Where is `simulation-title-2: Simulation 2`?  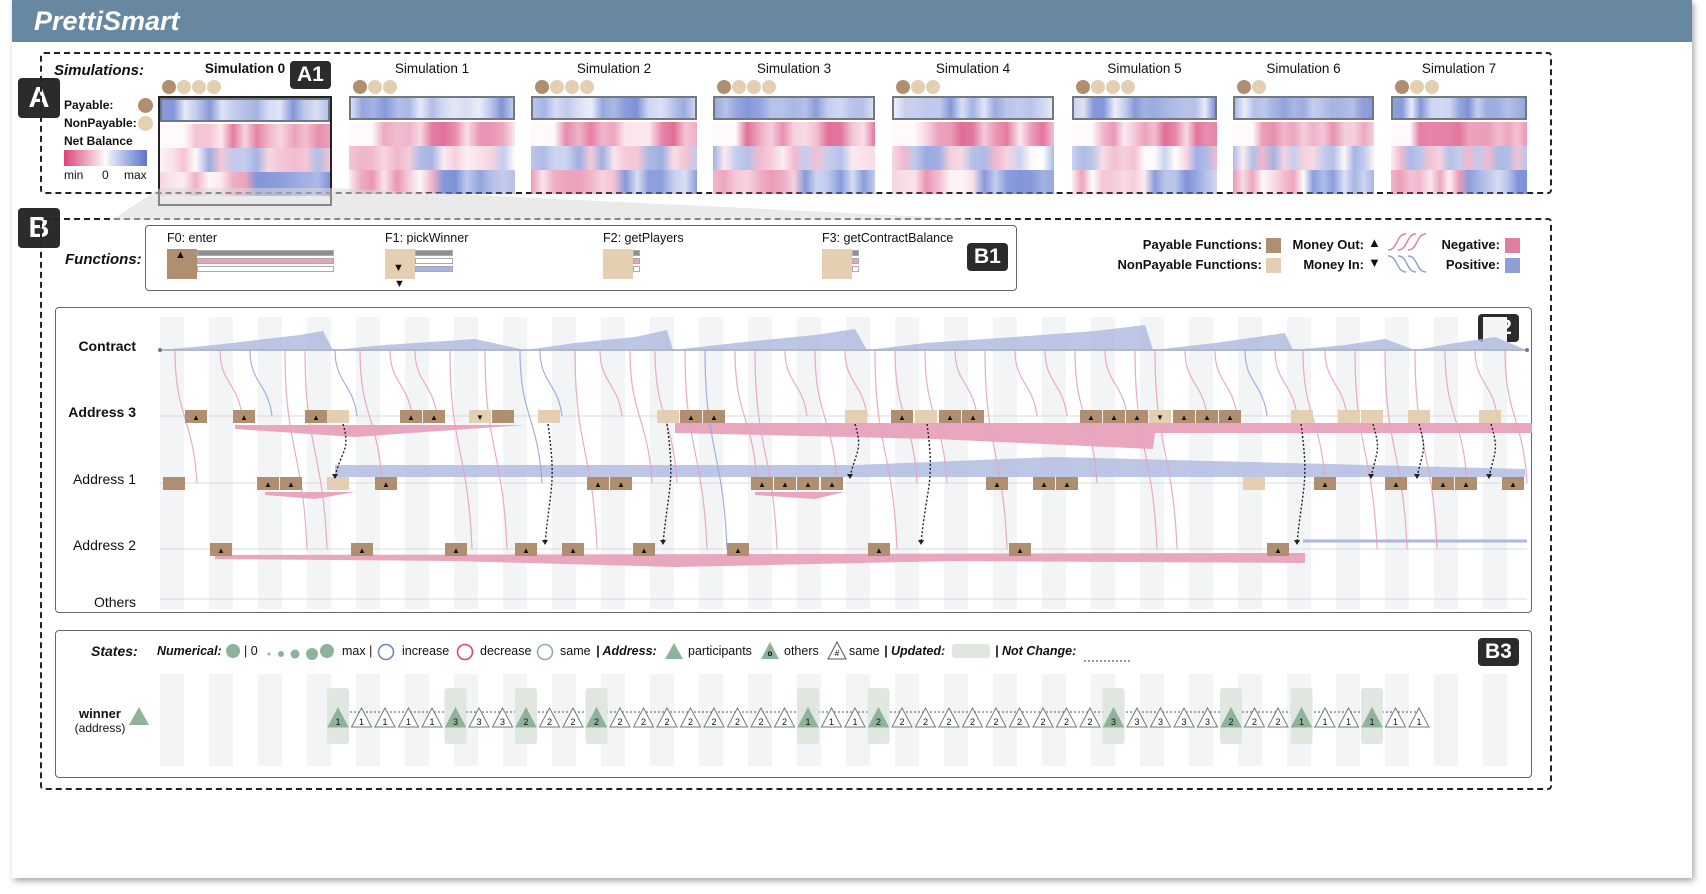 simulation-title-2: Simulation 2 is located at coordinates (614, 68).